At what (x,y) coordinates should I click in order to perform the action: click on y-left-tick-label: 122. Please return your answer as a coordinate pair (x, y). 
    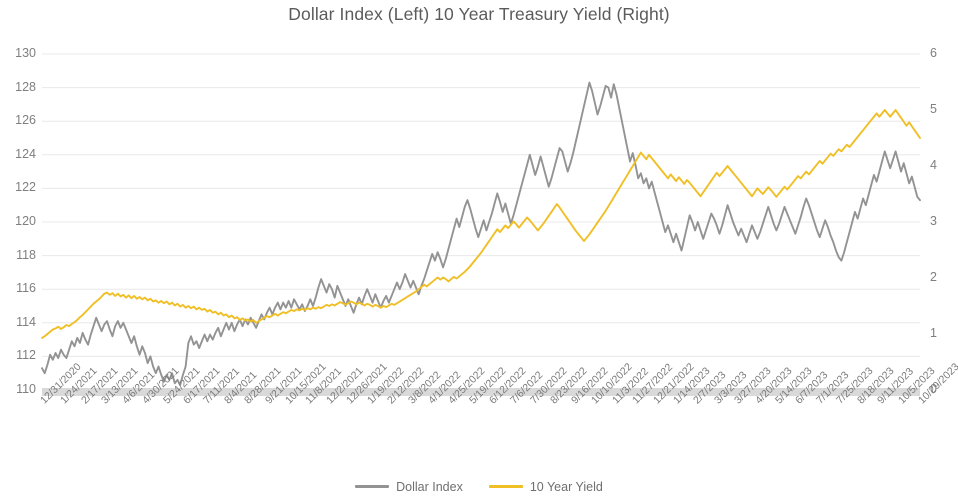
    Looking at the image, I should click on (25, 187).